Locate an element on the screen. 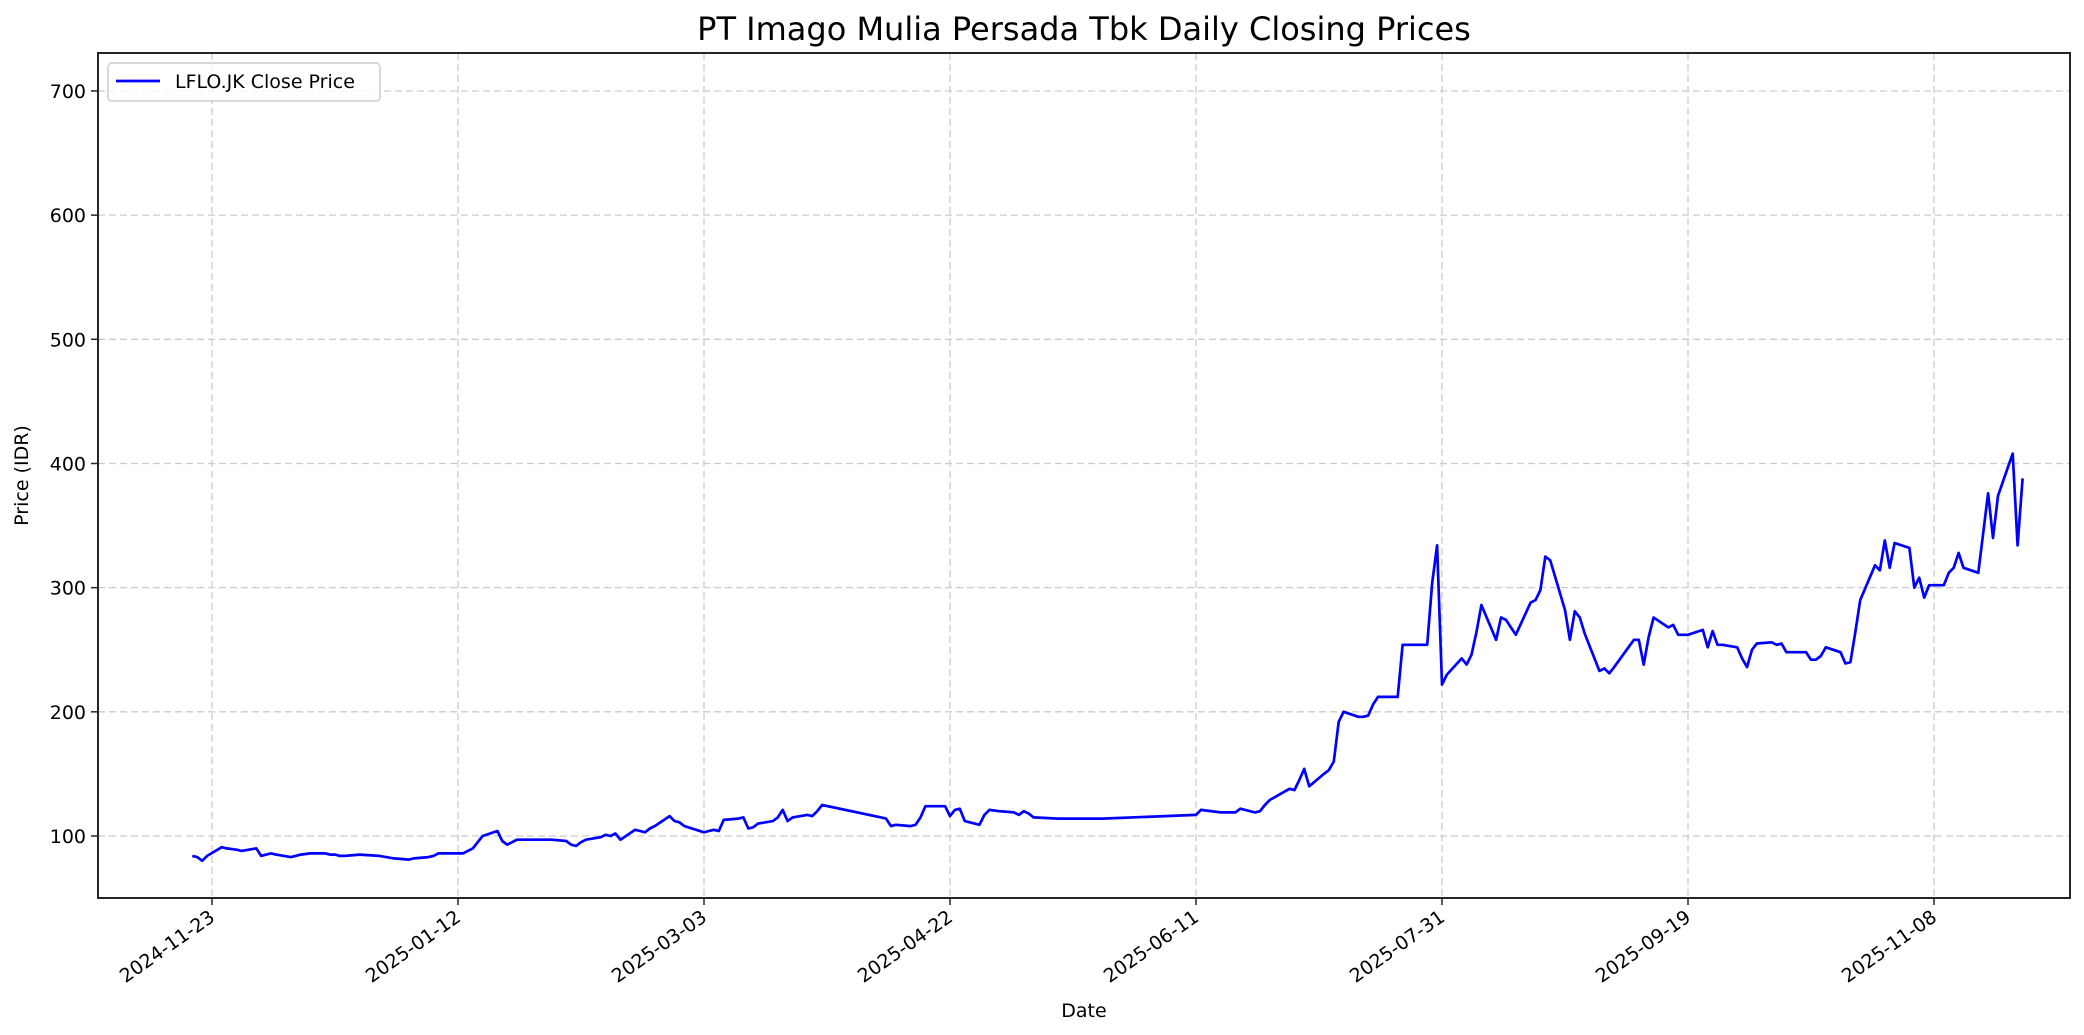  y-tick-label: 400 is located at coordinates (68, 464).